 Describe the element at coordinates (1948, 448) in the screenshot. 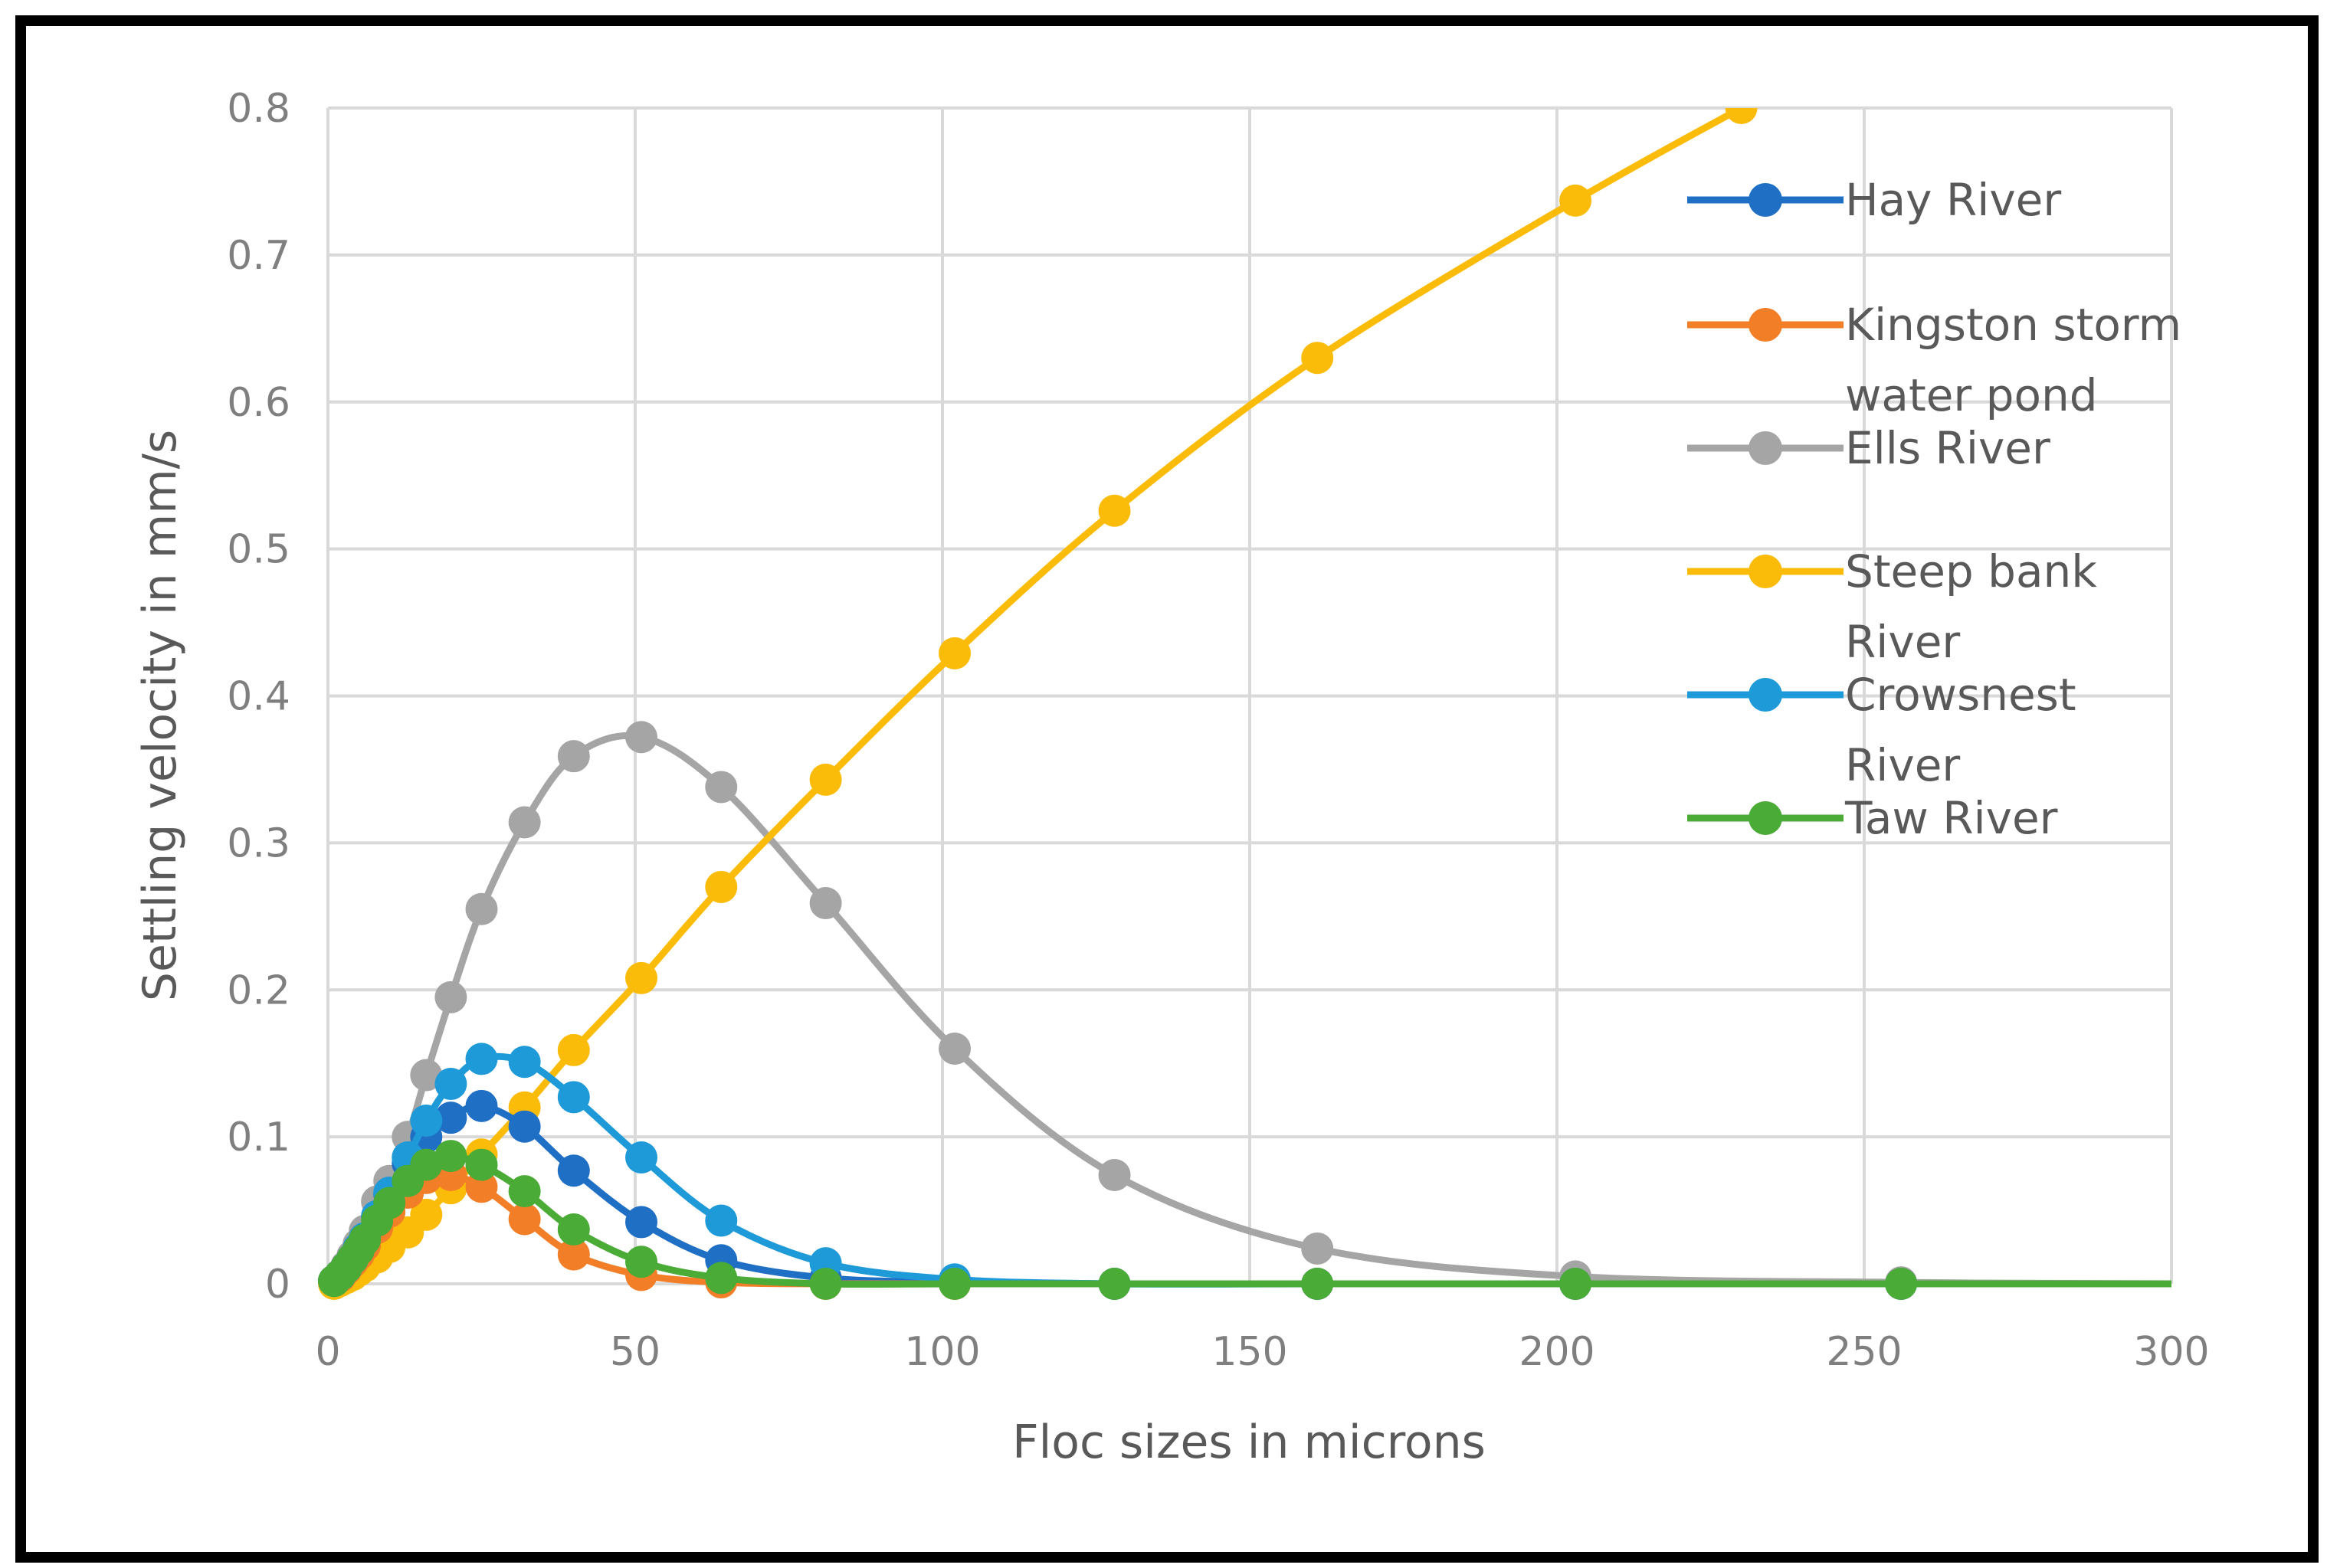

I see `legend-label: Ells River` at that location.